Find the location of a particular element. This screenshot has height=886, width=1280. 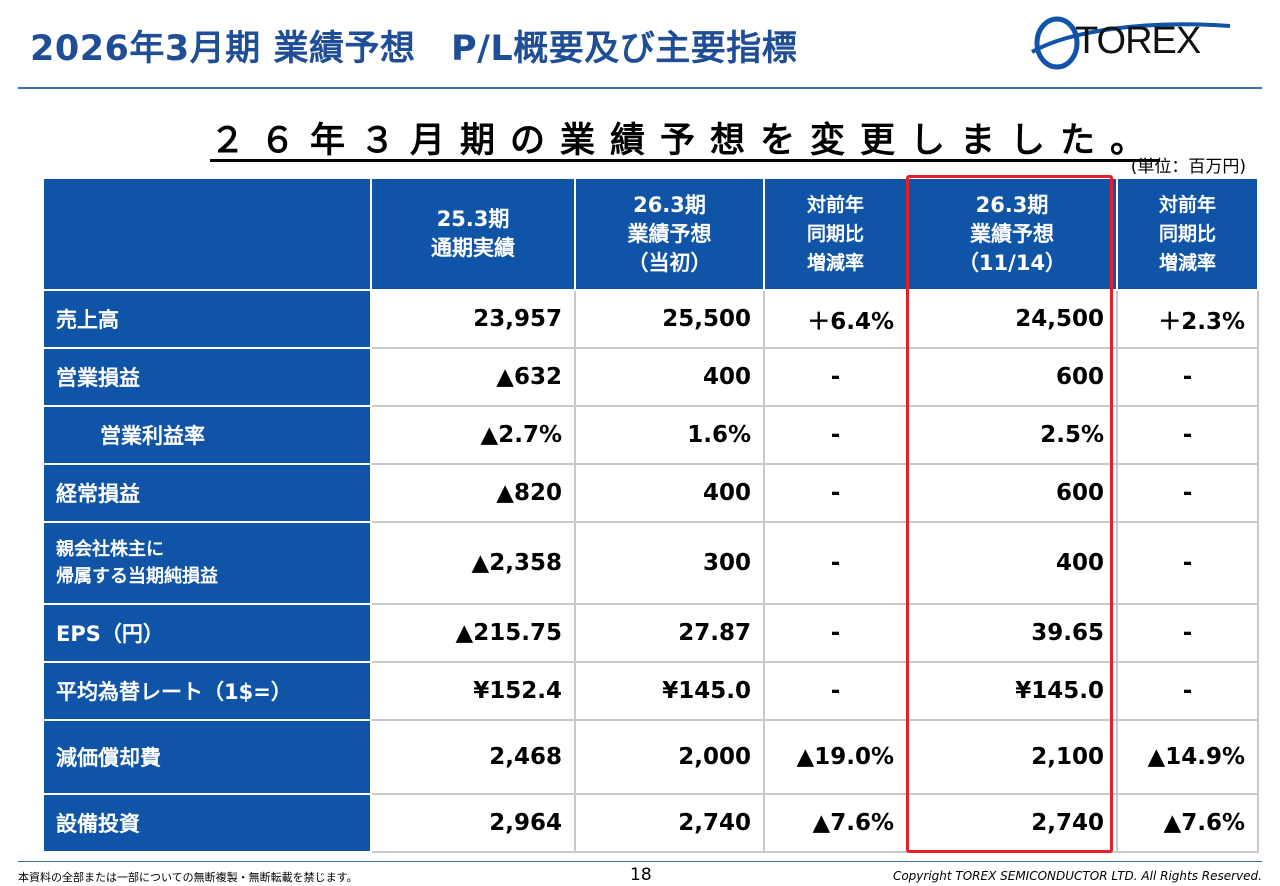

row-label: 経常損益 is located at coordinates (207, 493).